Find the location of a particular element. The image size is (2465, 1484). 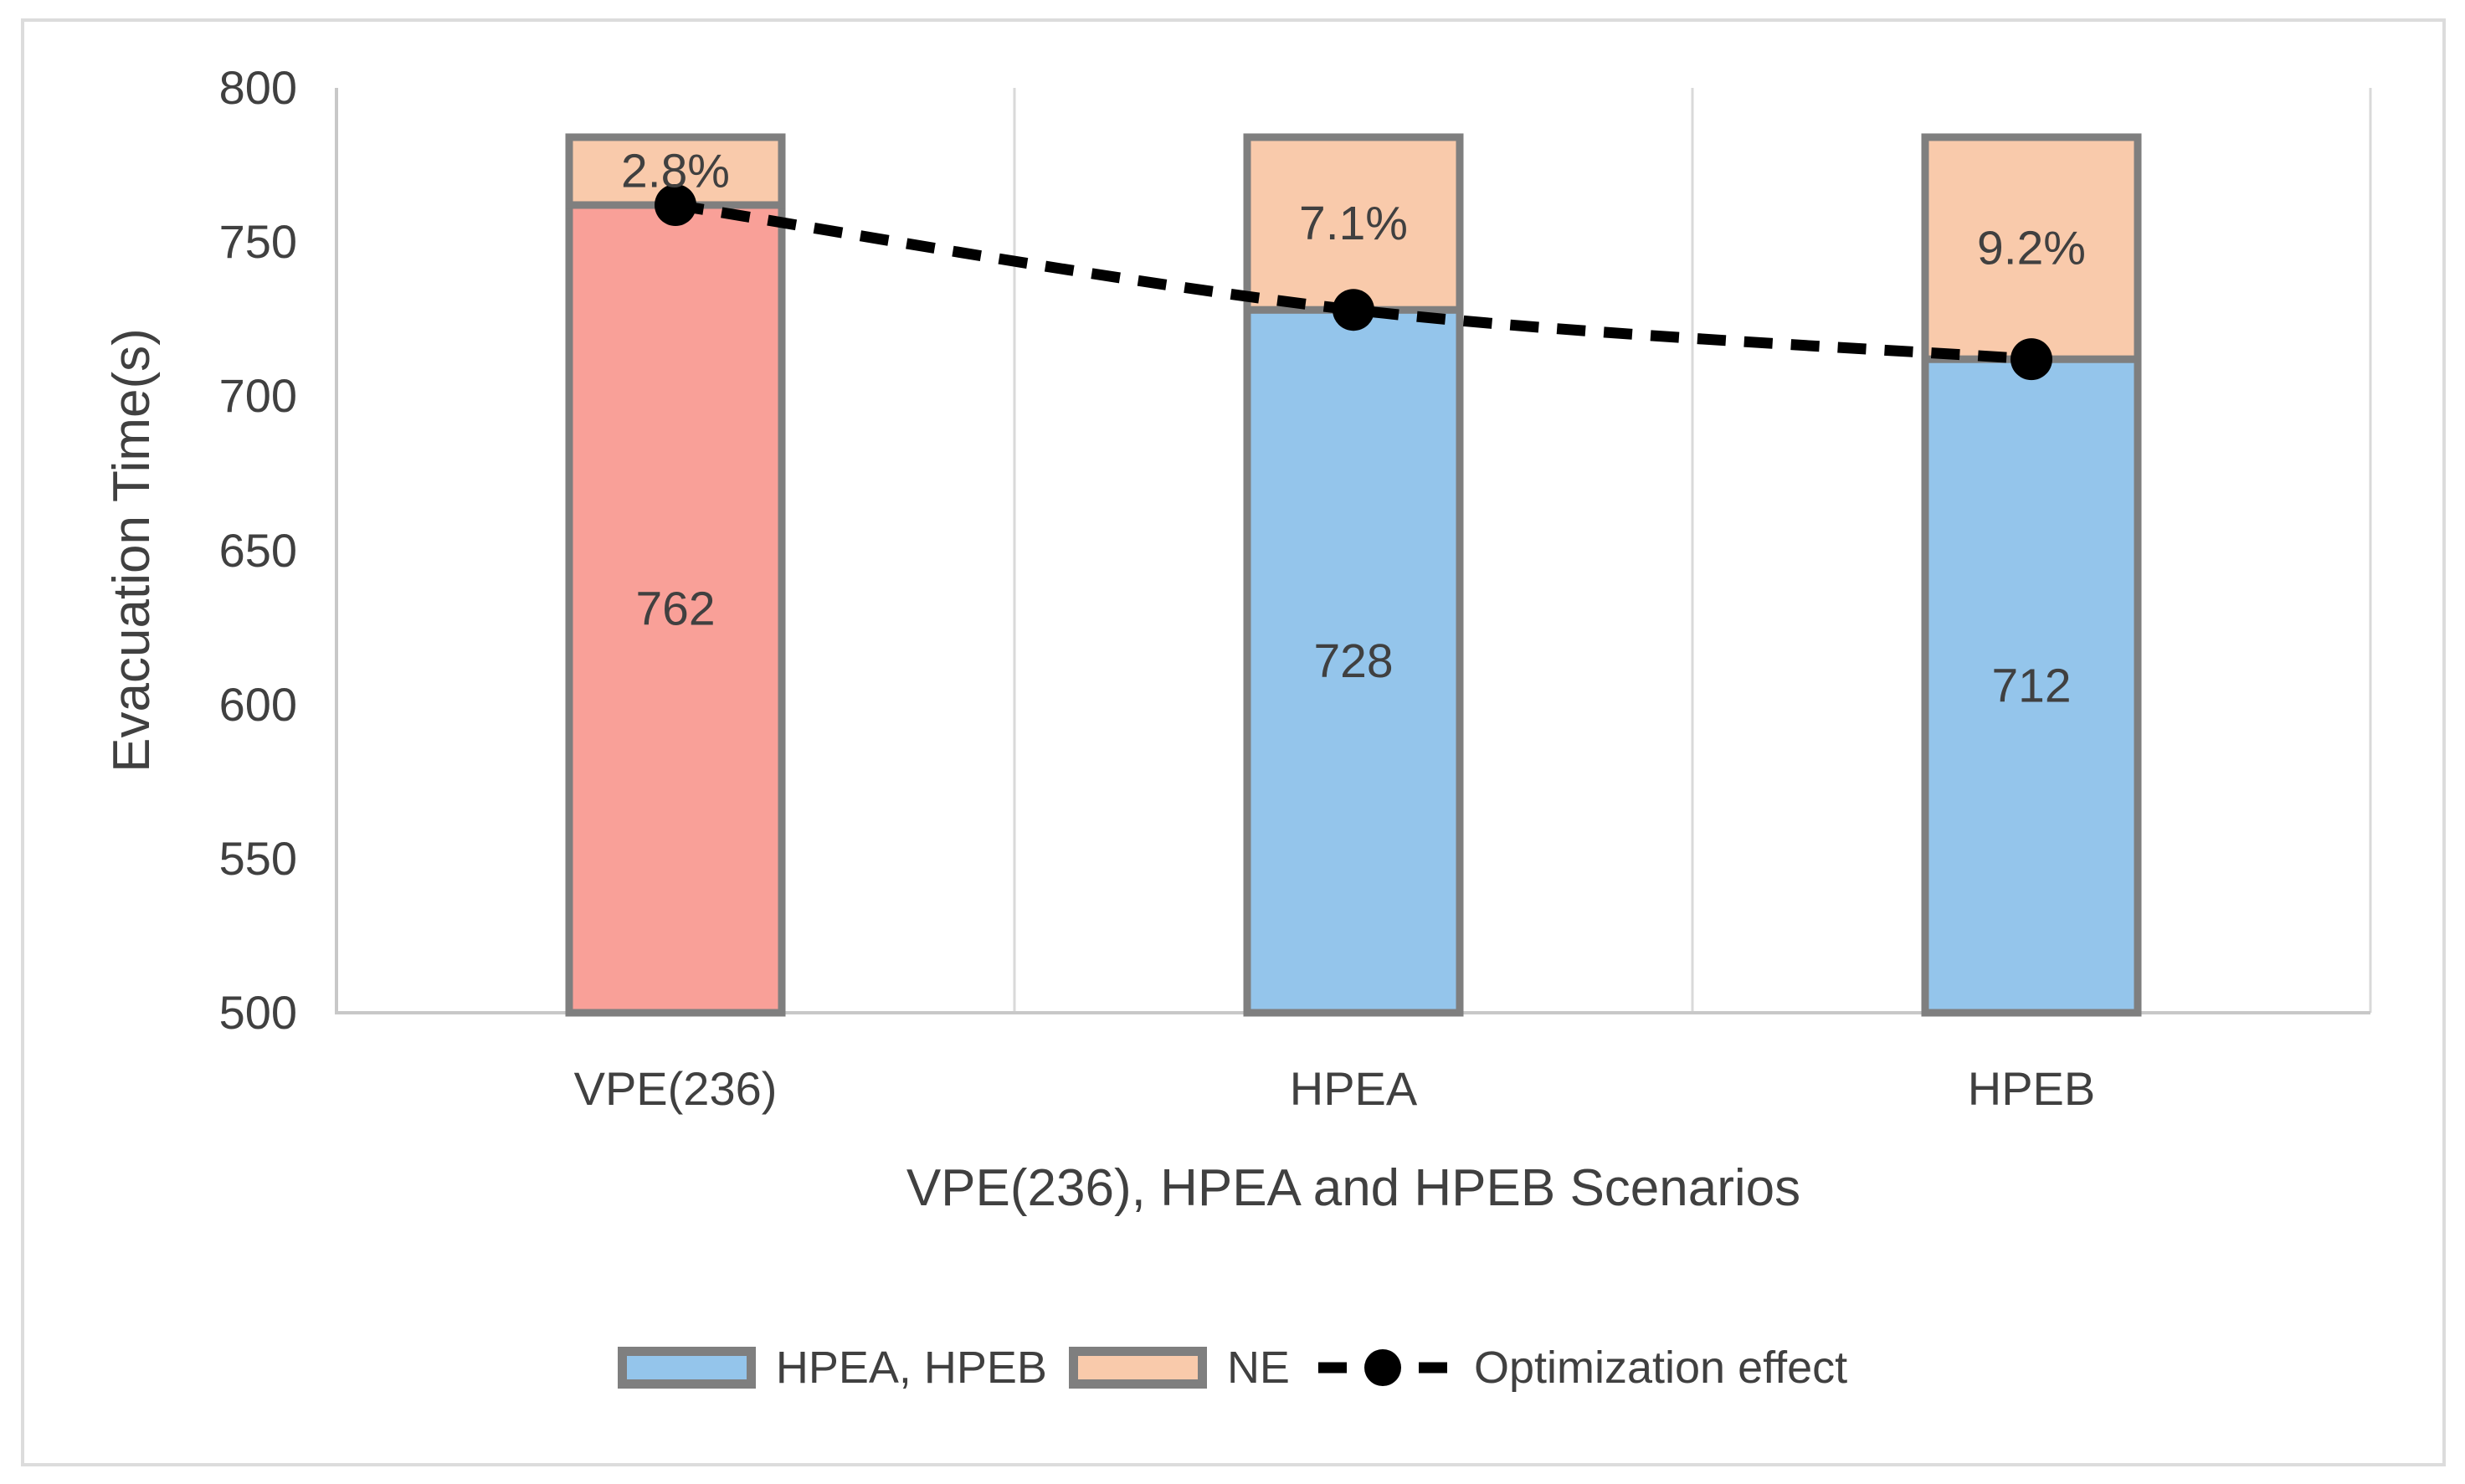

legend: HPEA, HPEB NE Optimization effect is located at coordinates (1232, 1367).